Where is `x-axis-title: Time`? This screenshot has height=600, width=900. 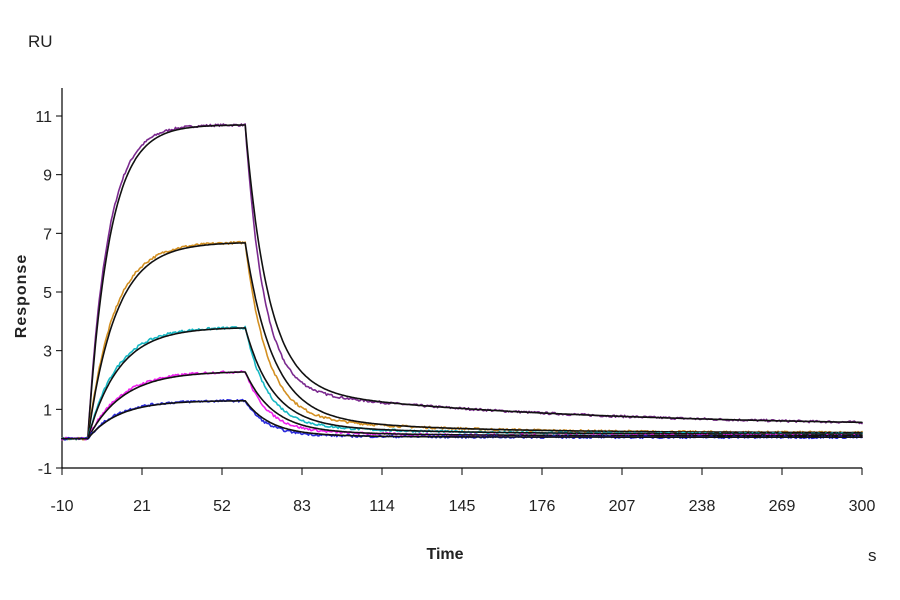
x-axis-title: Time is located at coordinates (444, 554).